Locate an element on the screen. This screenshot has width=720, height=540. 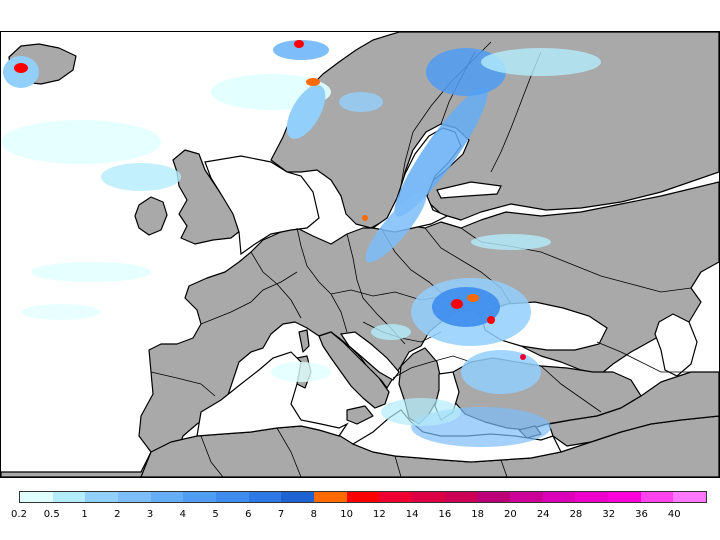
legend-colorbar is located at coordinates (363, 497).